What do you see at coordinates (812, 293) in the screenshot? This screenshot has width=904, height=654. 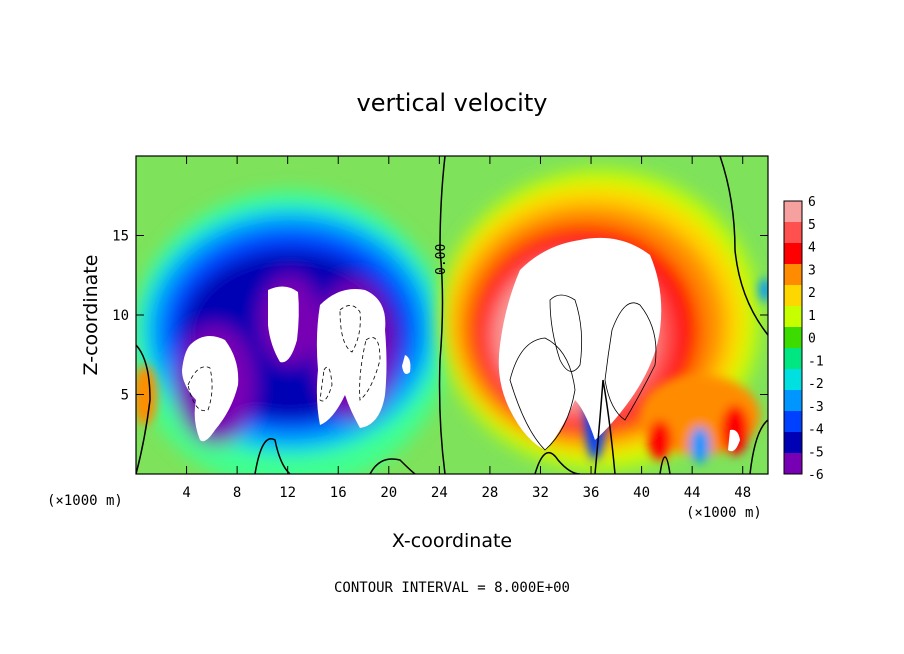 I see `colorbar-label: 2` at bounding box center [812, 293].